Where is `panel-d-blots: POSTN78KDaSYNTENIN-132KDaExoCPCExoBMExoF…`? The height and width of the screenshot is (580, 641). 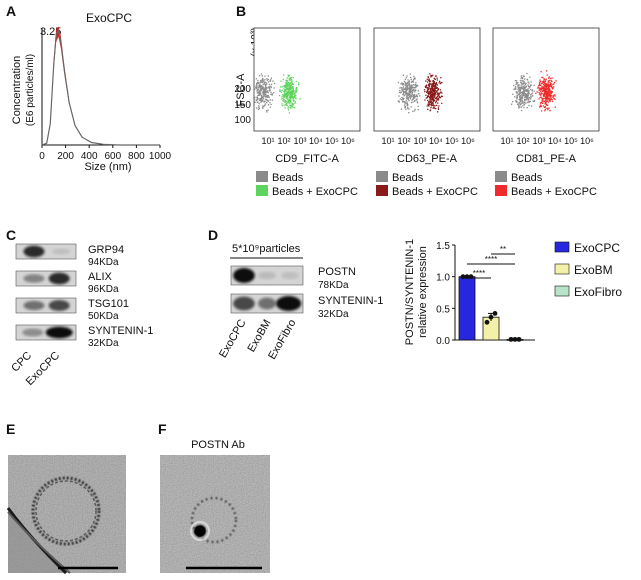 panel-d-blots: POSTN78KDaSYNTENIN-132KDaExoCPCExoBMExoF… is located at coordinates (300, 313).